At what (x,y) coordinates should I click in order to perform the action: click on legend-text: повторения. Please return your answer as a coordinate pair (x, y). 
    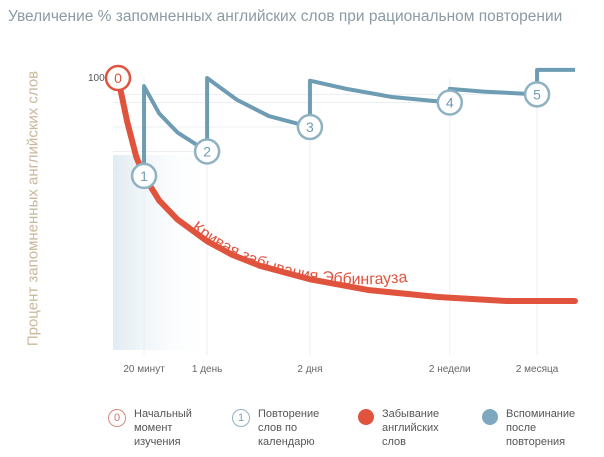
    Looking at the image, I should click on (536, 442).